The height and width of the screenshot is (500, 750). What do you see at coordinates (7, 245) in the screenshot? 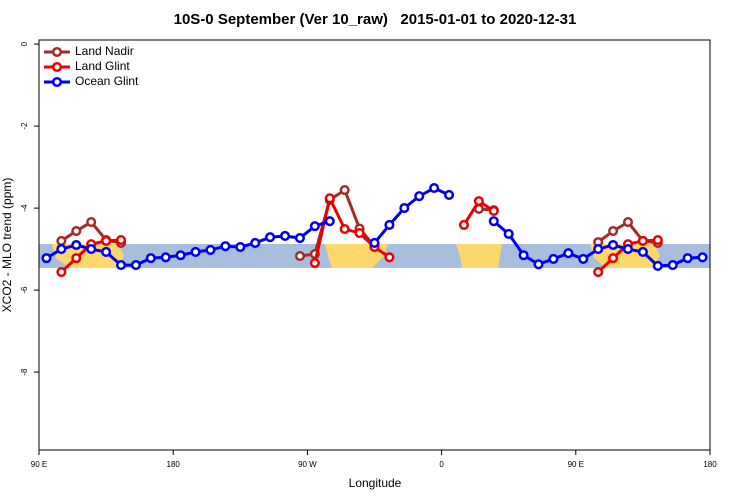
I see `y-axis-label: XCO2 - MLO trend (ppm)` at bounding box center [7, 245].